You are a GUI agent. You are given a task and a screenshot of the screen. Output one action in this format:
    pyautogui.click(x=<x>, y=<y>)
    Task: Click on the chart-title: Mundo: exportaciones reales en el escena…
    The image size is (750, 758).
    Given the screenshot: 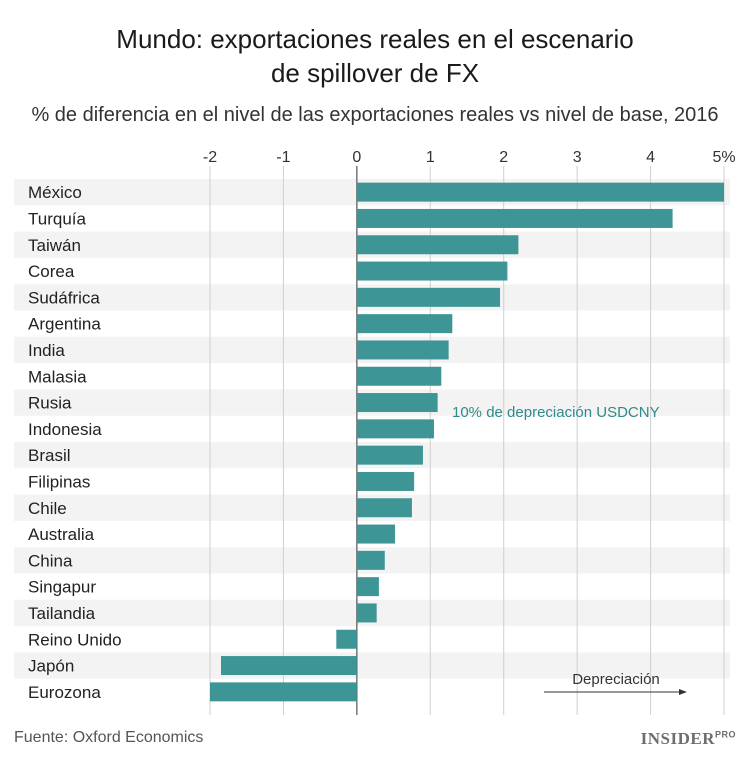 What is the action you would take?
    pyautogui.click(x=375, y=56)
    